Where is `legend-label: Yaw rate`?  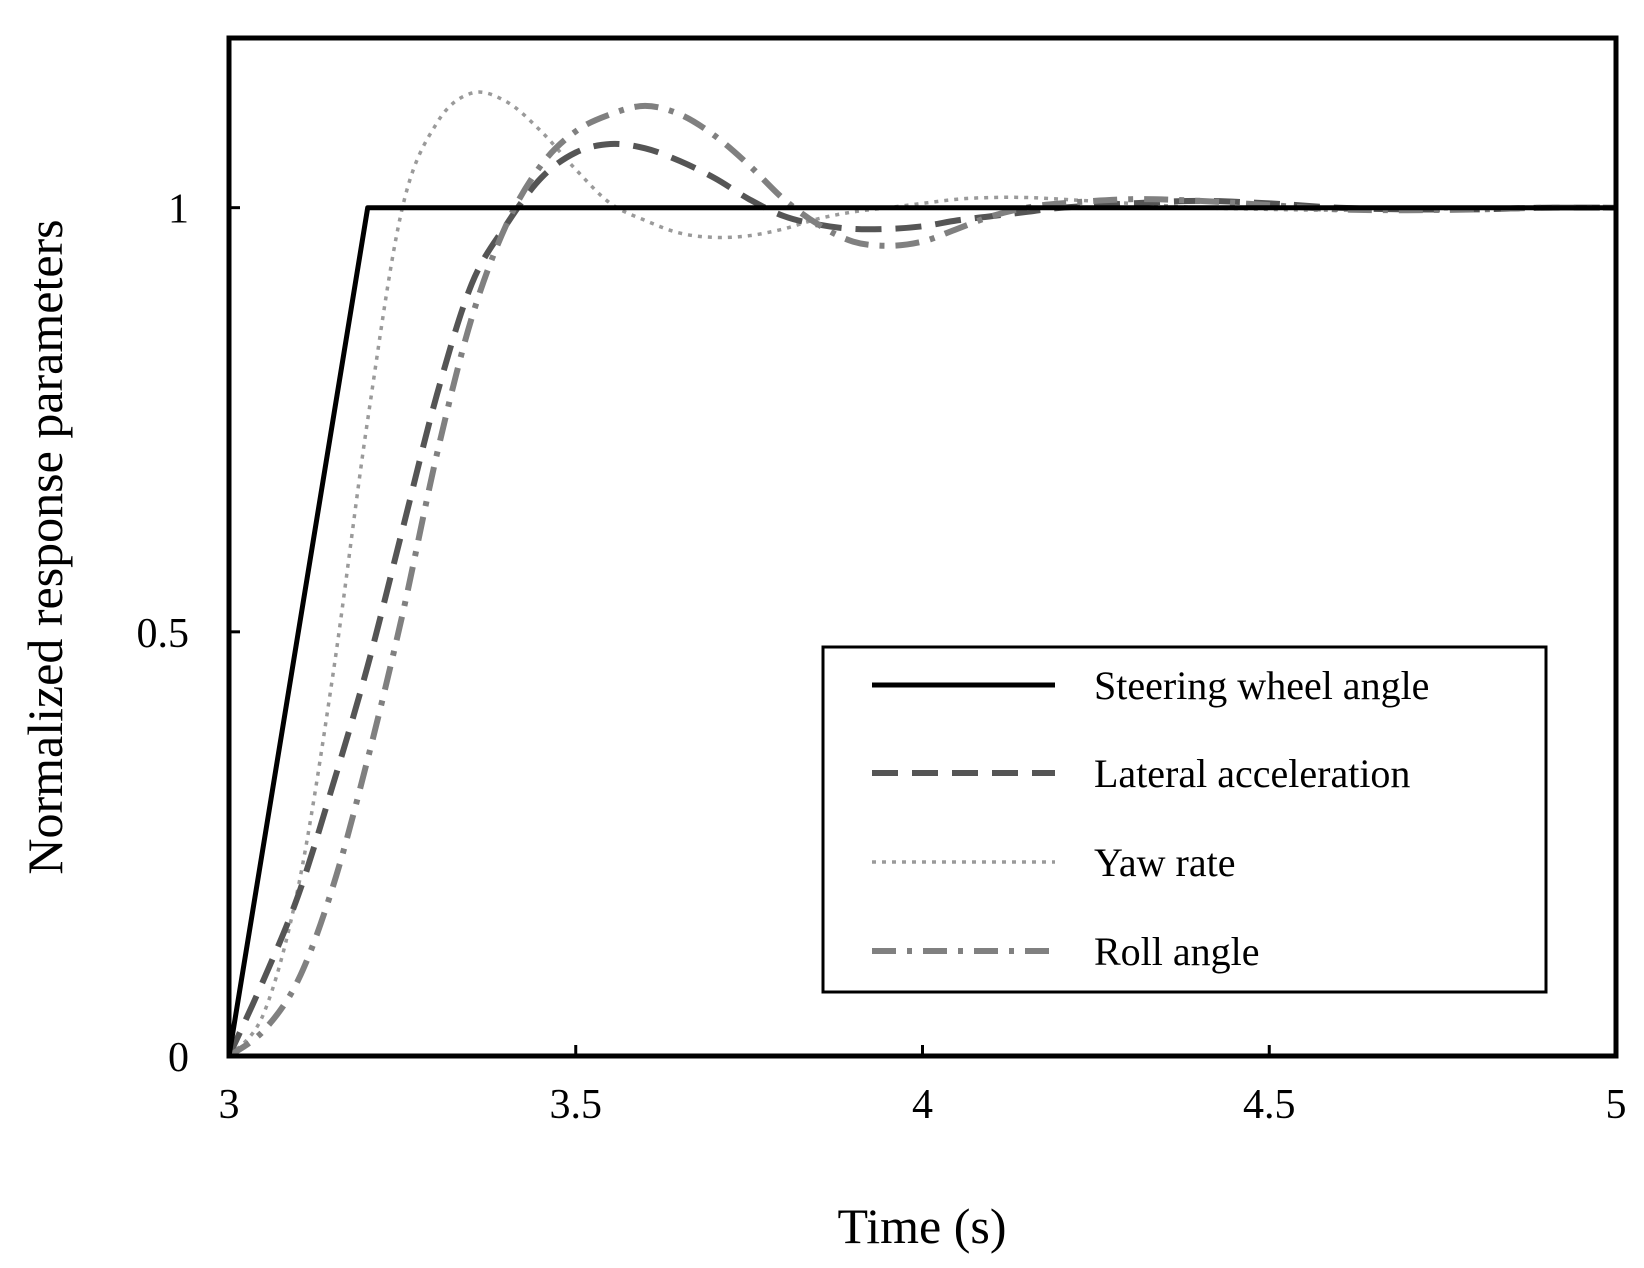
legend-label: Yaw rate is located at coordinates (1164, 862).